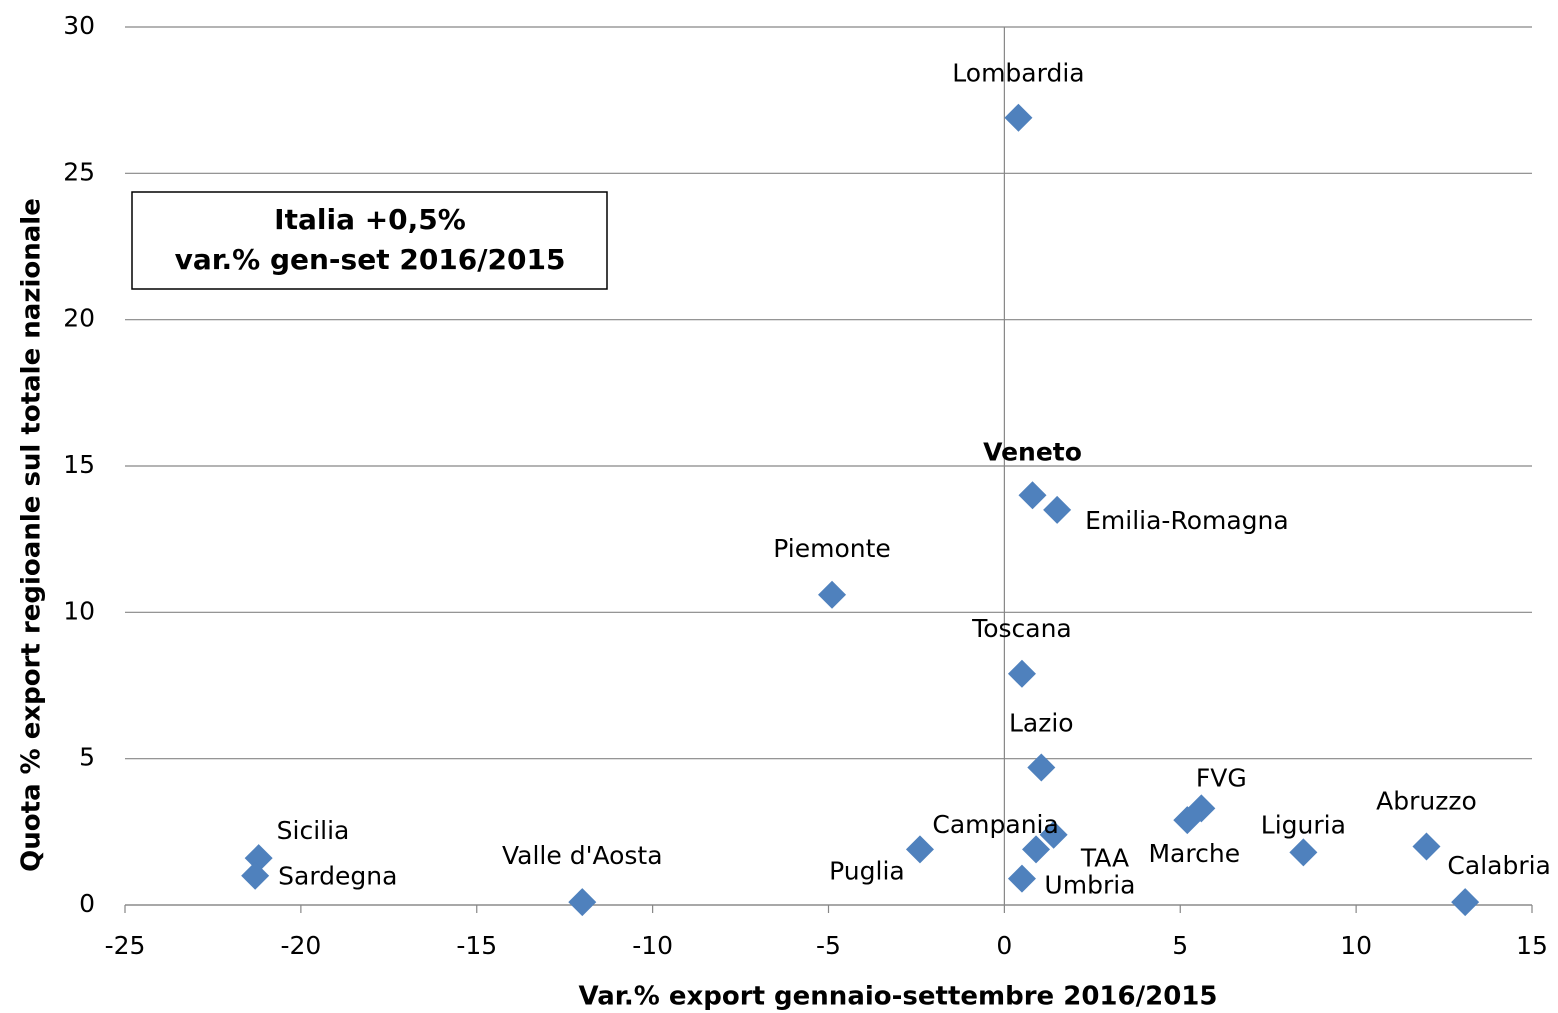 This screenshot has height=1013, width=1558. Describe the element at coordinates (582, 855) in the screenshot. I see `point-label: Valle d'Aosta` at that location.